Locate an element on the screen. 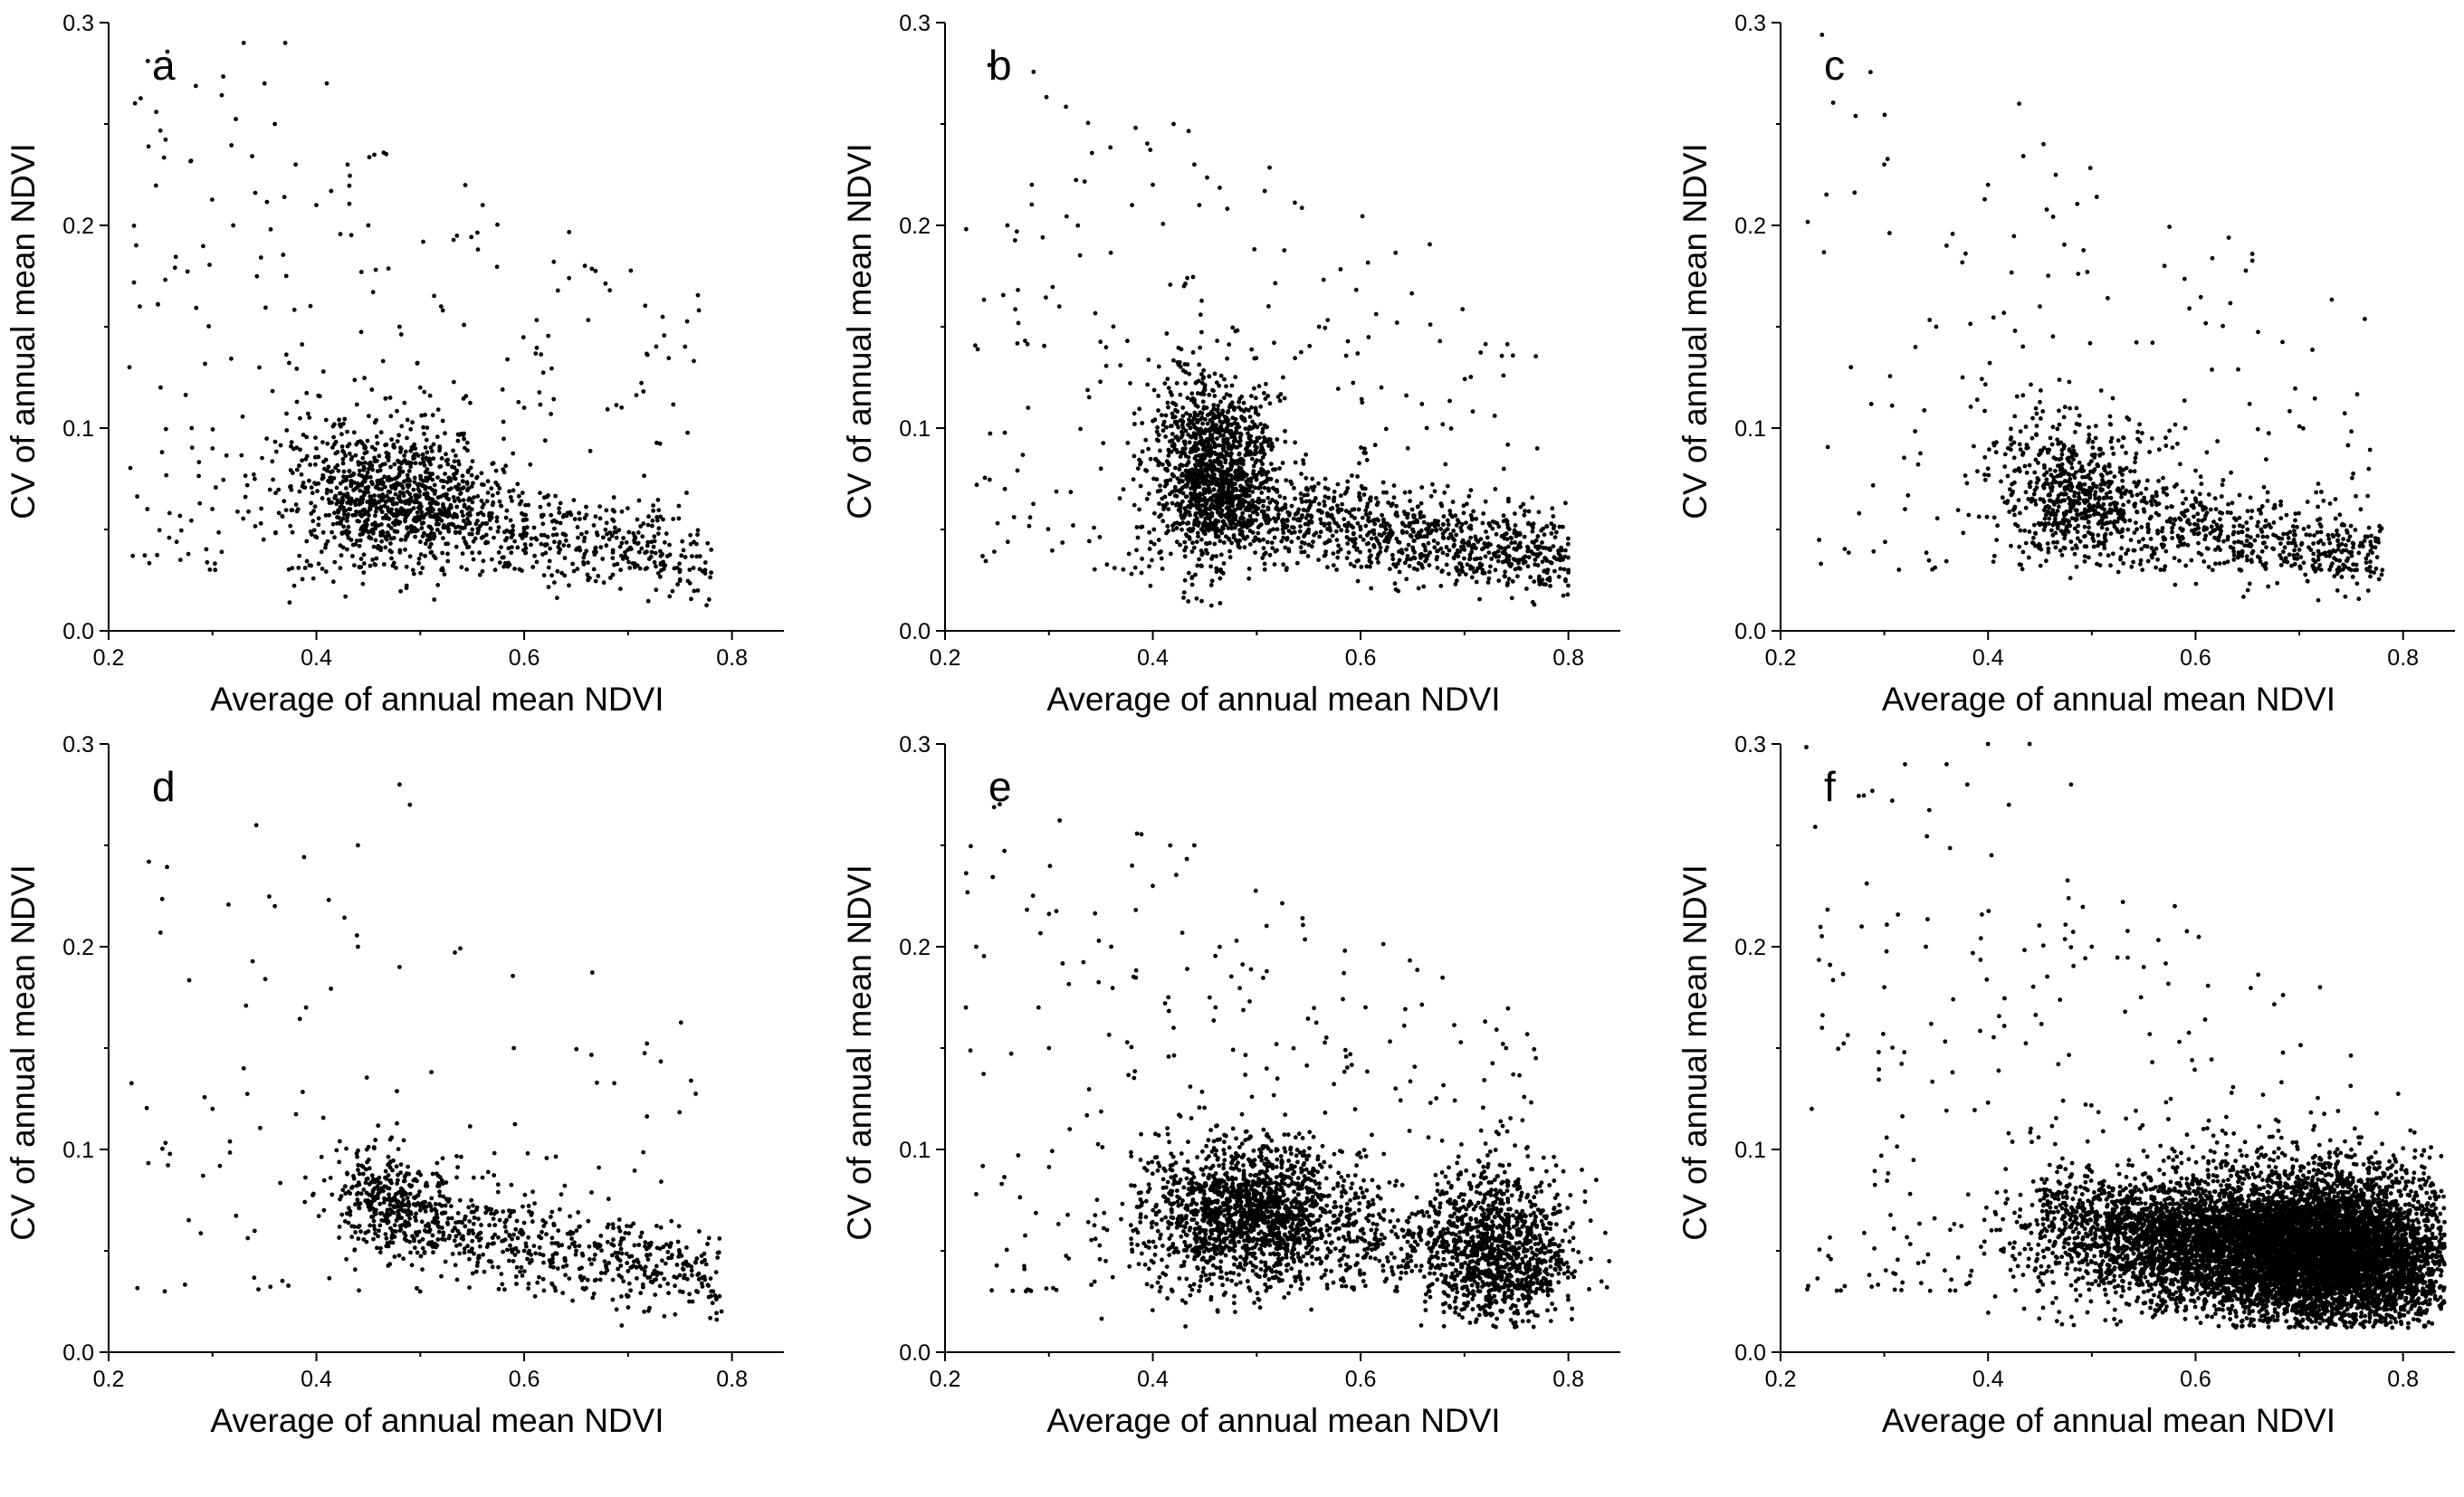 This screenshot has height=1497, width=2464. panel-label: b is located at coordinates (1000, 65).